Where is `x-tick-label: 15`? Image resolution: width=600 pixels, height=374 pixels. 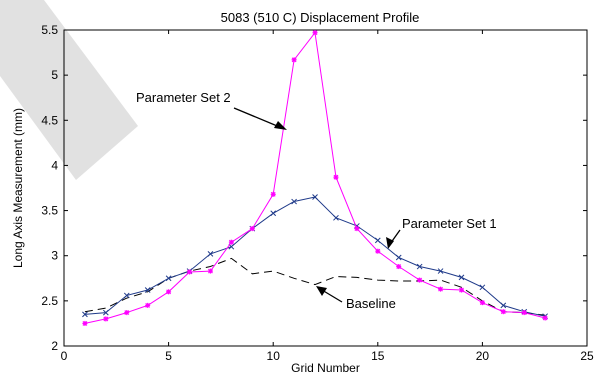
x-tick-label: 15 is located at coordinates (378, 356).